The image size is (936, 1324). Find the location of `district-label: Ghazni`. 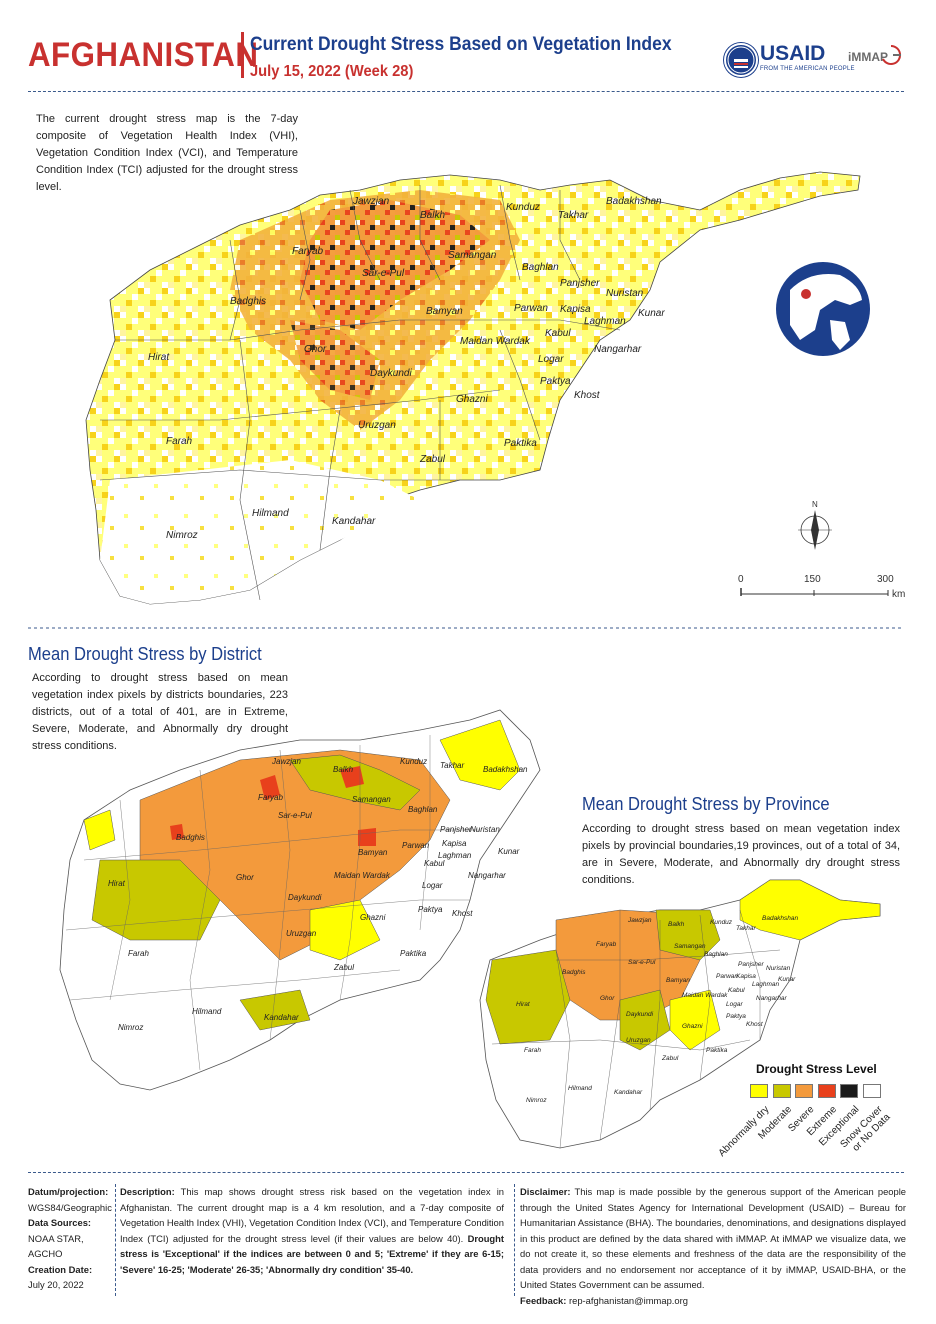

district-label: Ghazni is located at coordinates (373, 917).